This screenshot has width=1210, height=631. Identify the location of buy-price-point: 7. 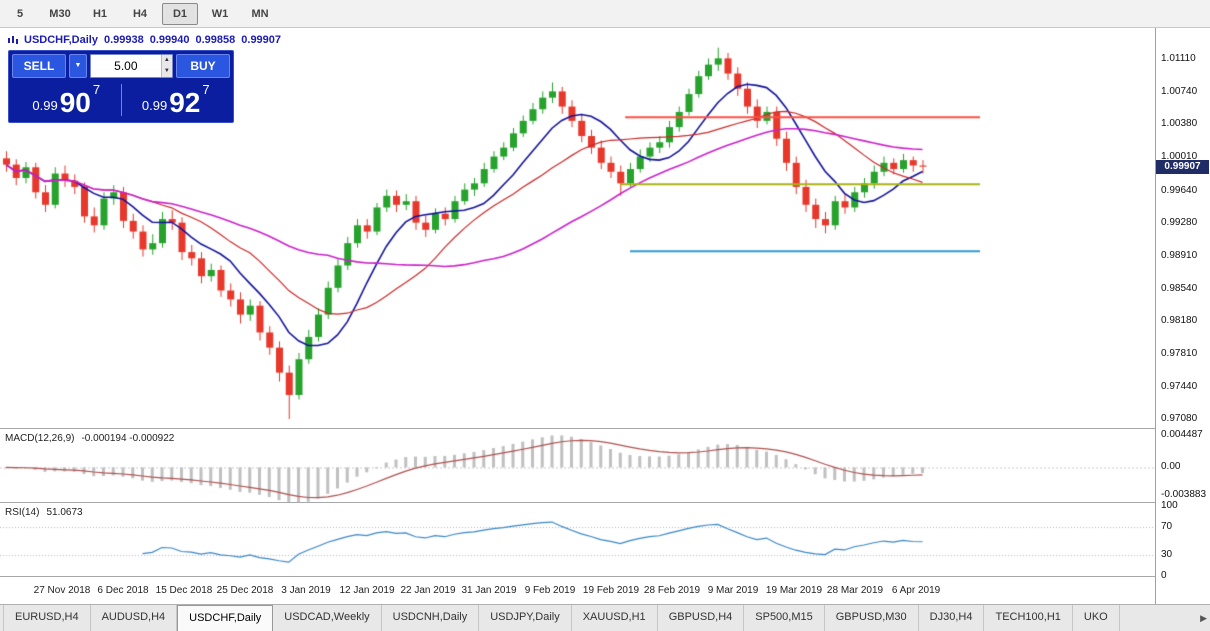
(206, 89).